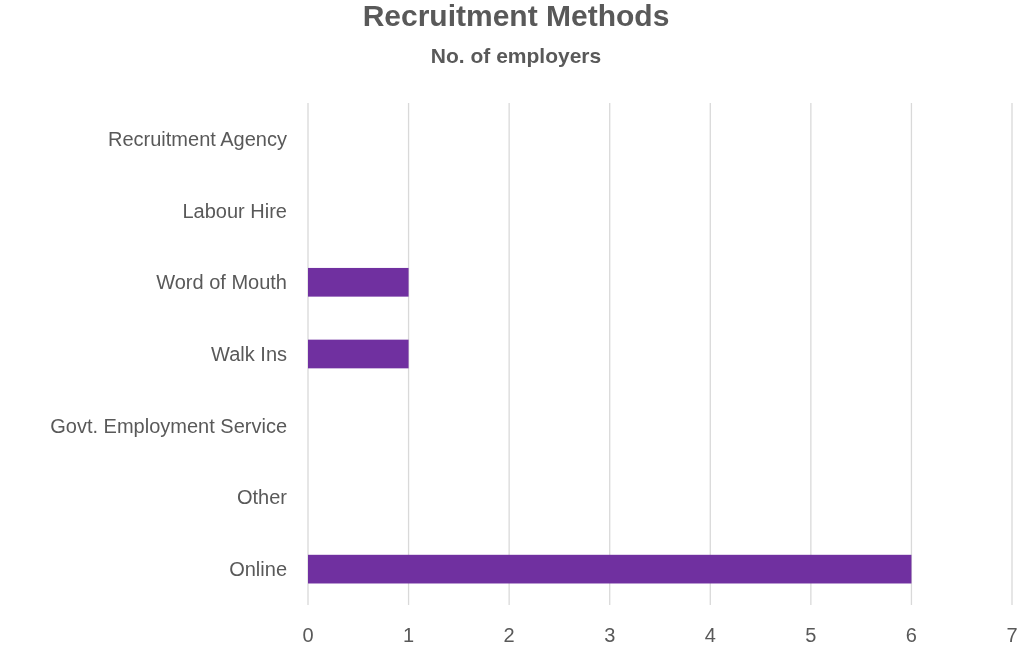  I want to click on y-tick-label: Walk Ins, so click(249, 354).